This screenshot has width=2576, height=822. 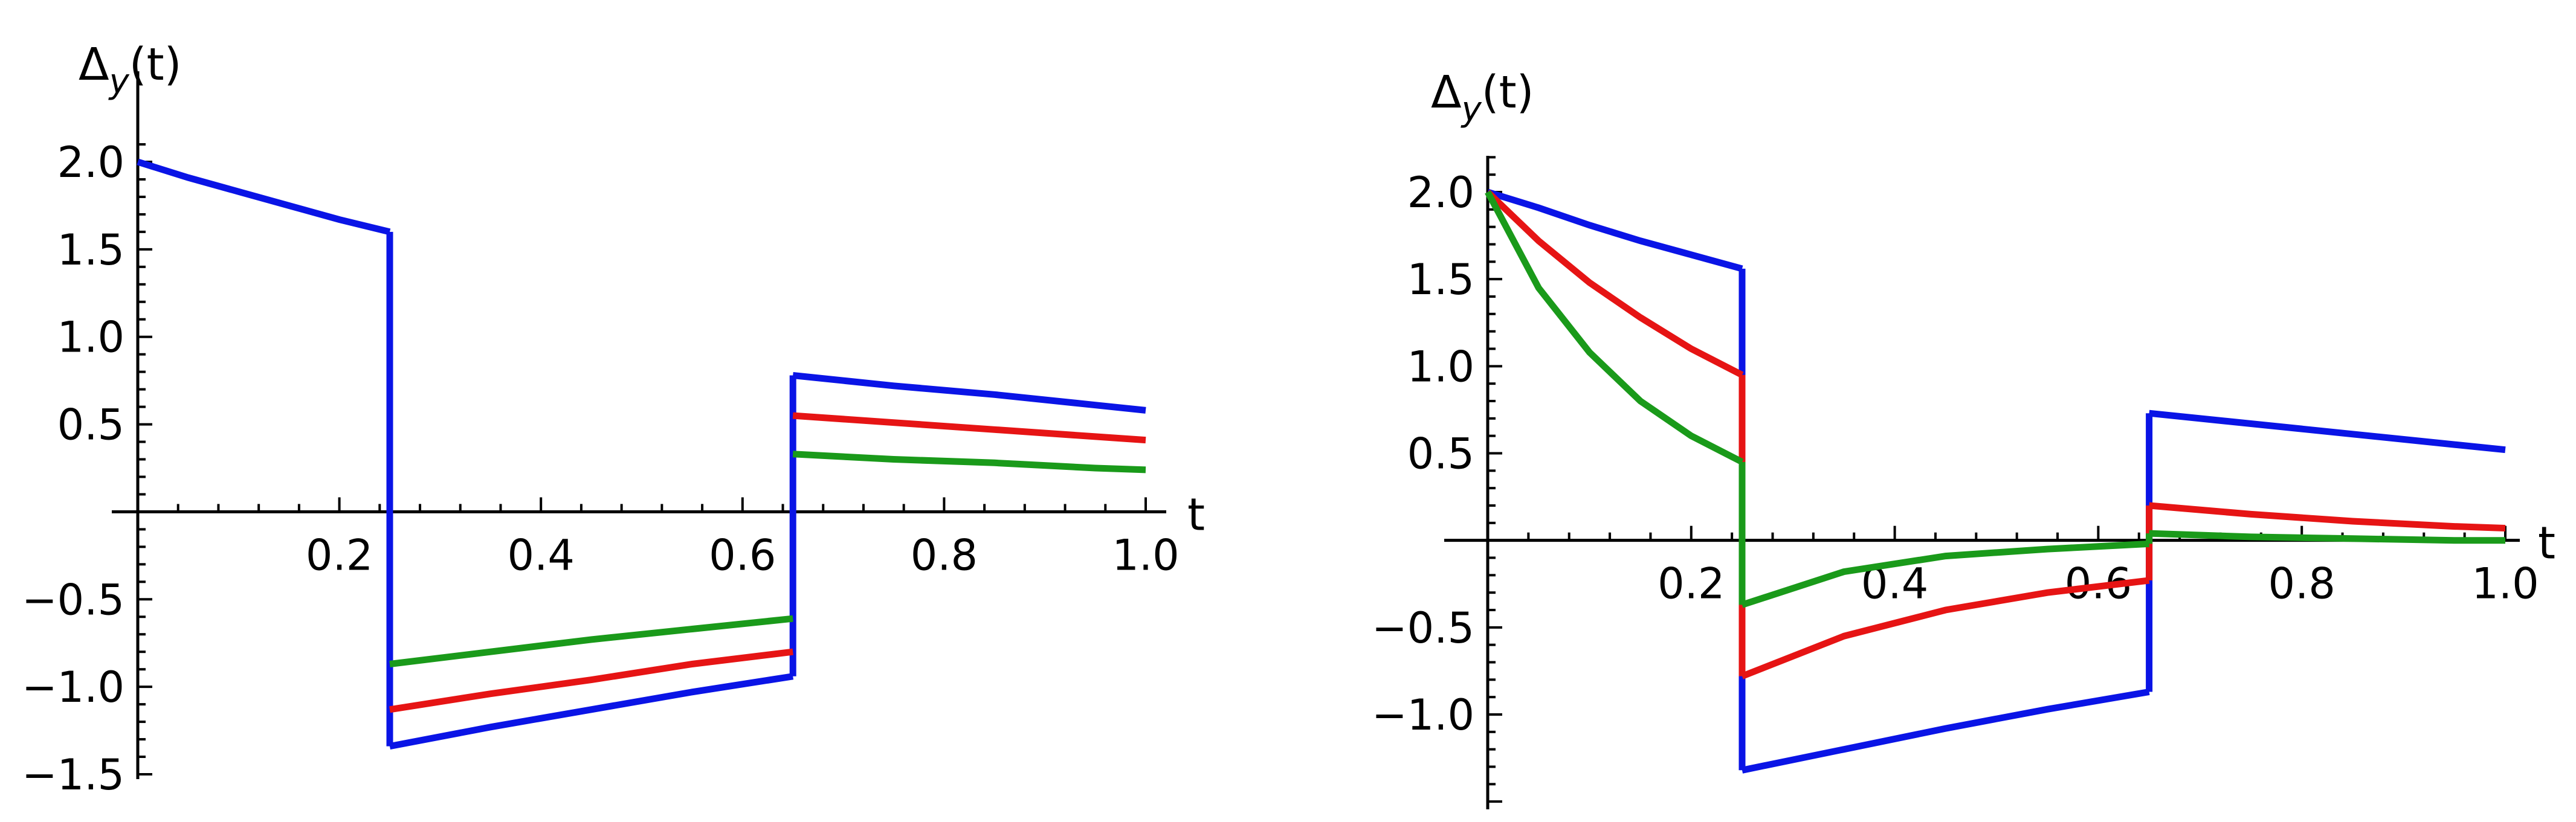 I want to click on right-y-tick-label: −0.5, so click(x=1423, y=628).